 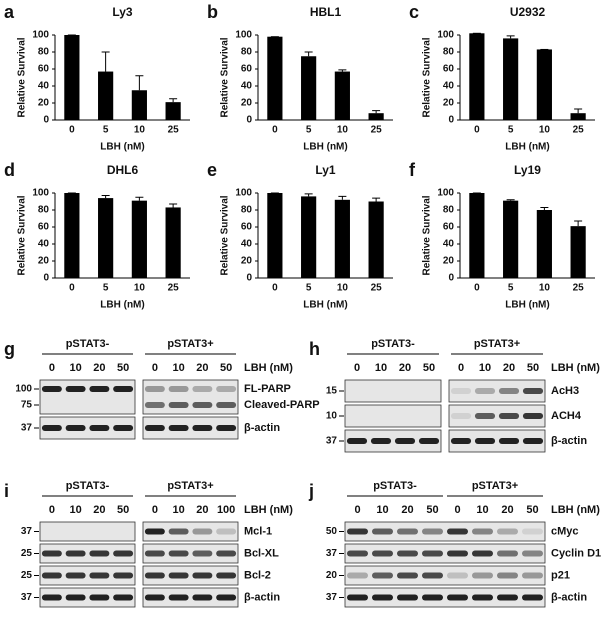 I want to click on size-marker: 20, so click(x=332, y=575).